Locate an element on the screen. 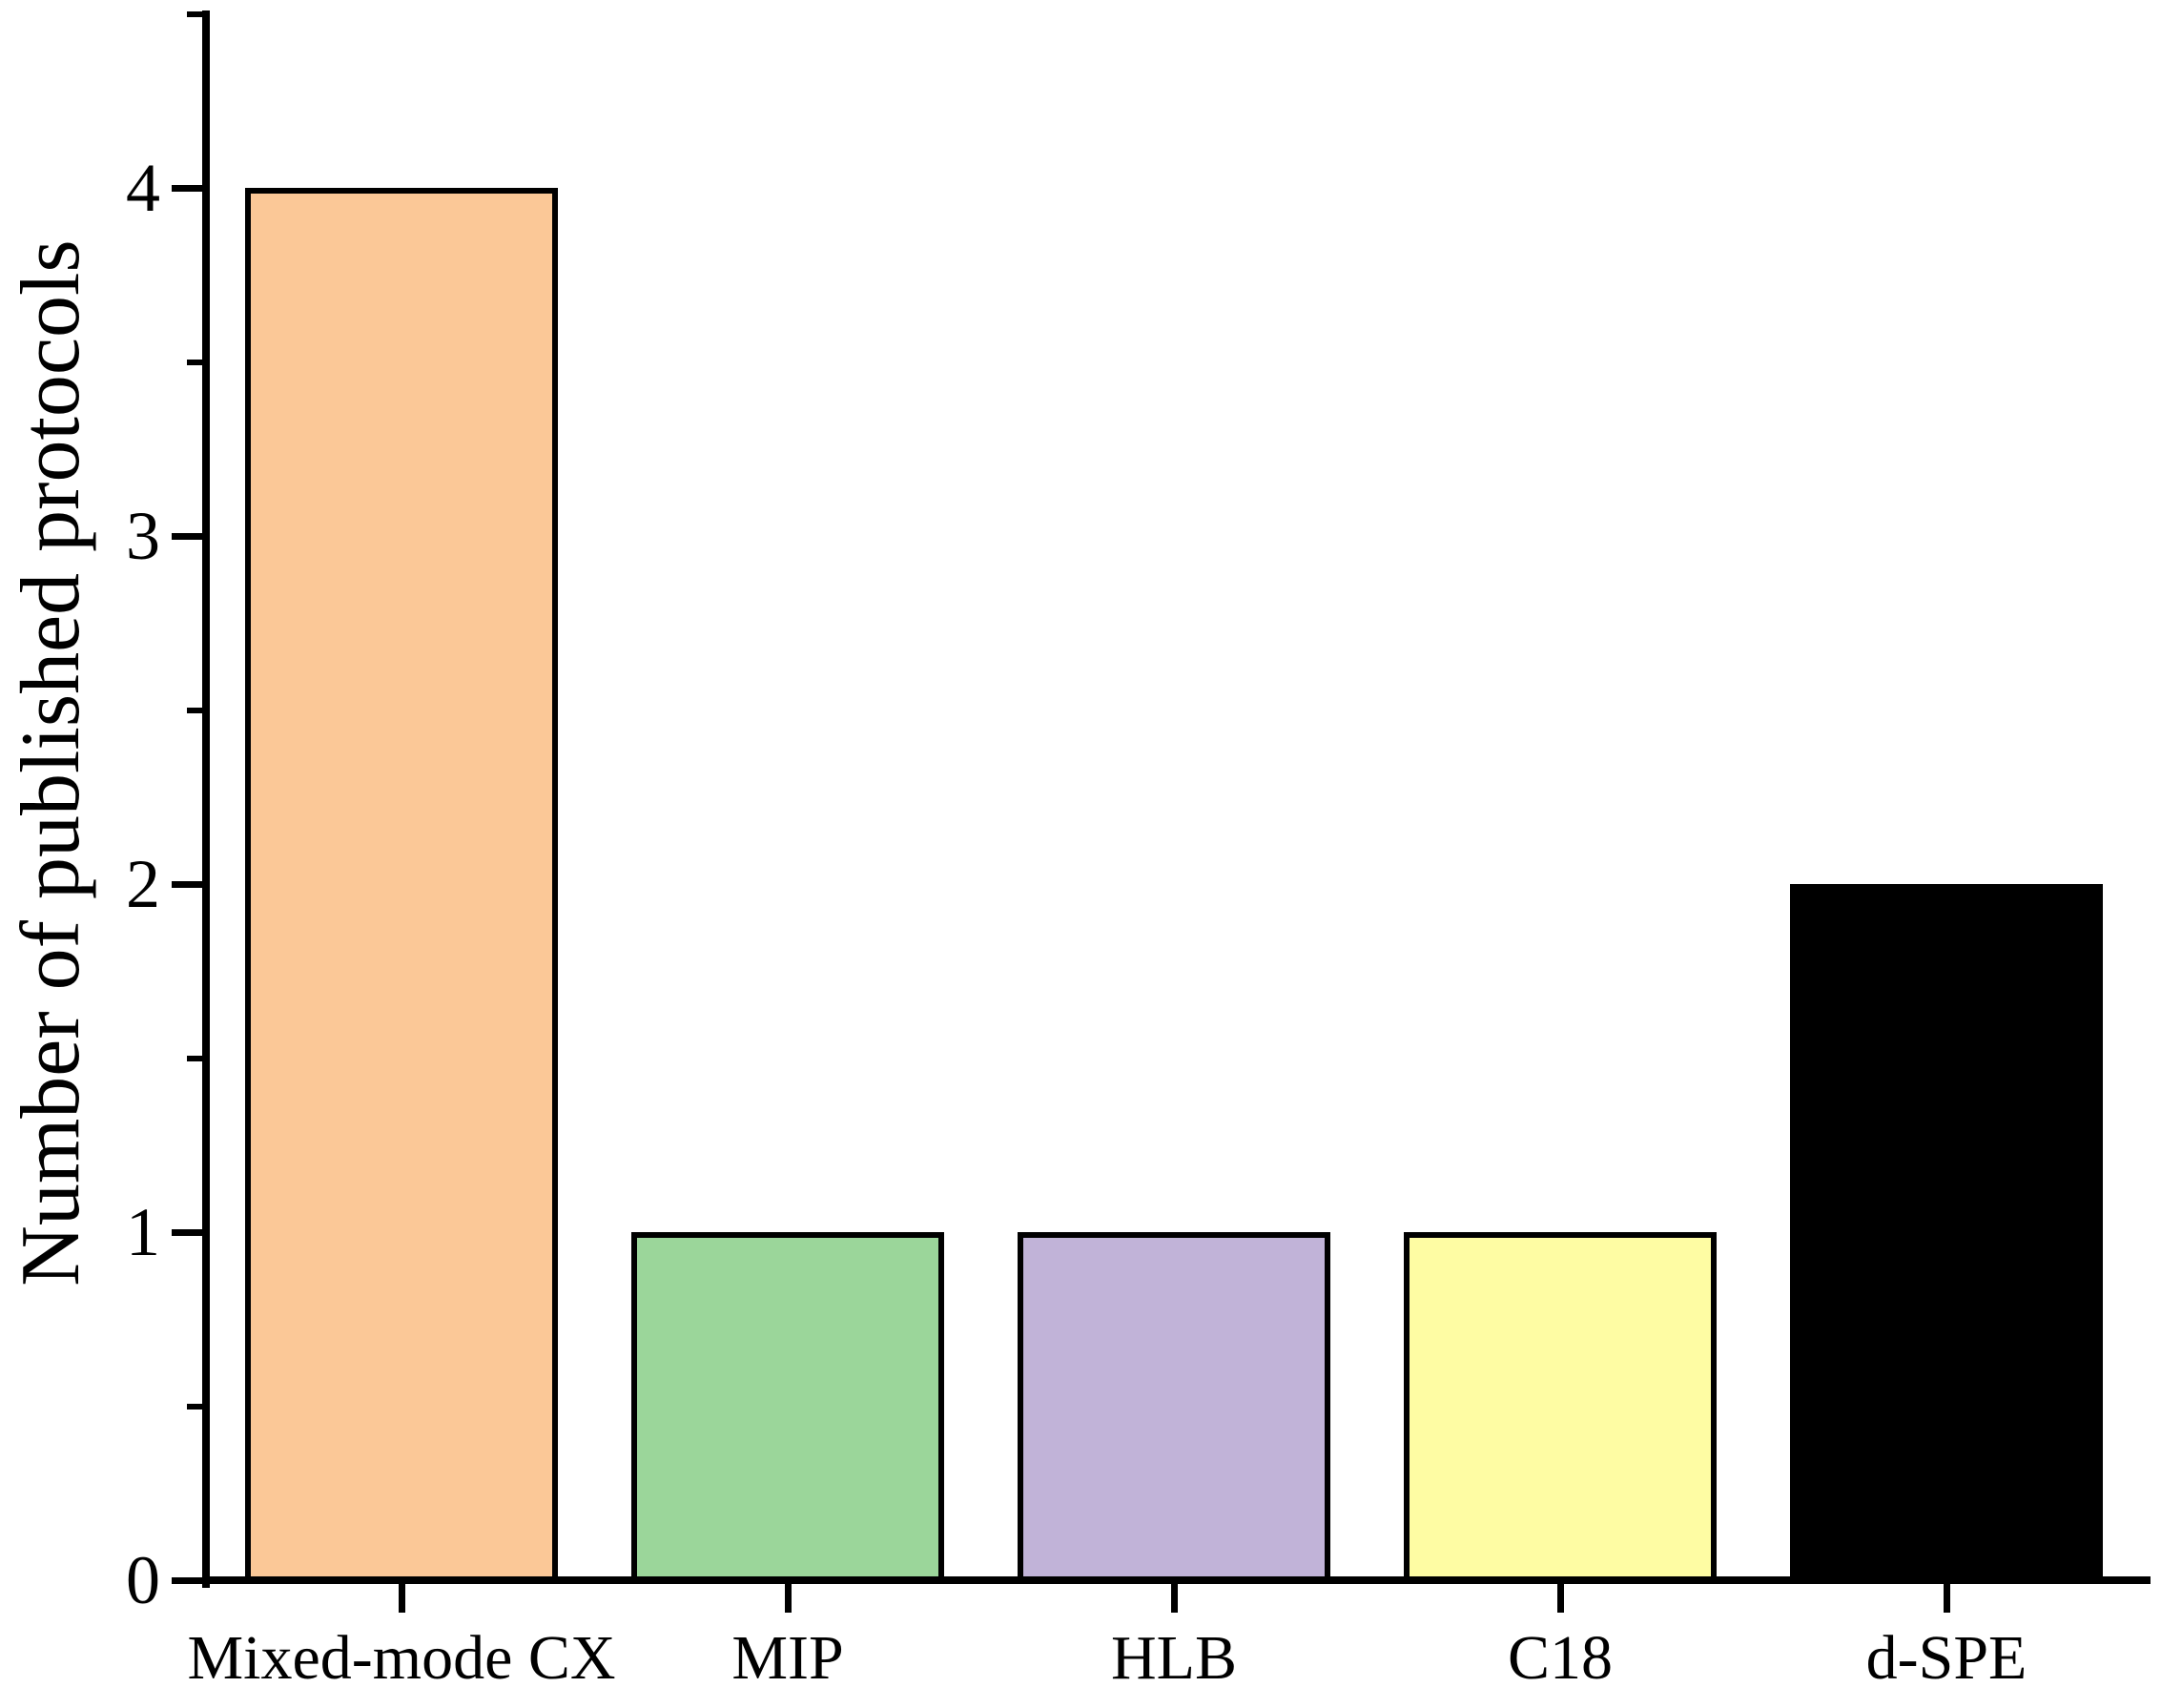 The image size is (2161, 1708). x-category-label: HLB is located at coordinates (1174, 1658).